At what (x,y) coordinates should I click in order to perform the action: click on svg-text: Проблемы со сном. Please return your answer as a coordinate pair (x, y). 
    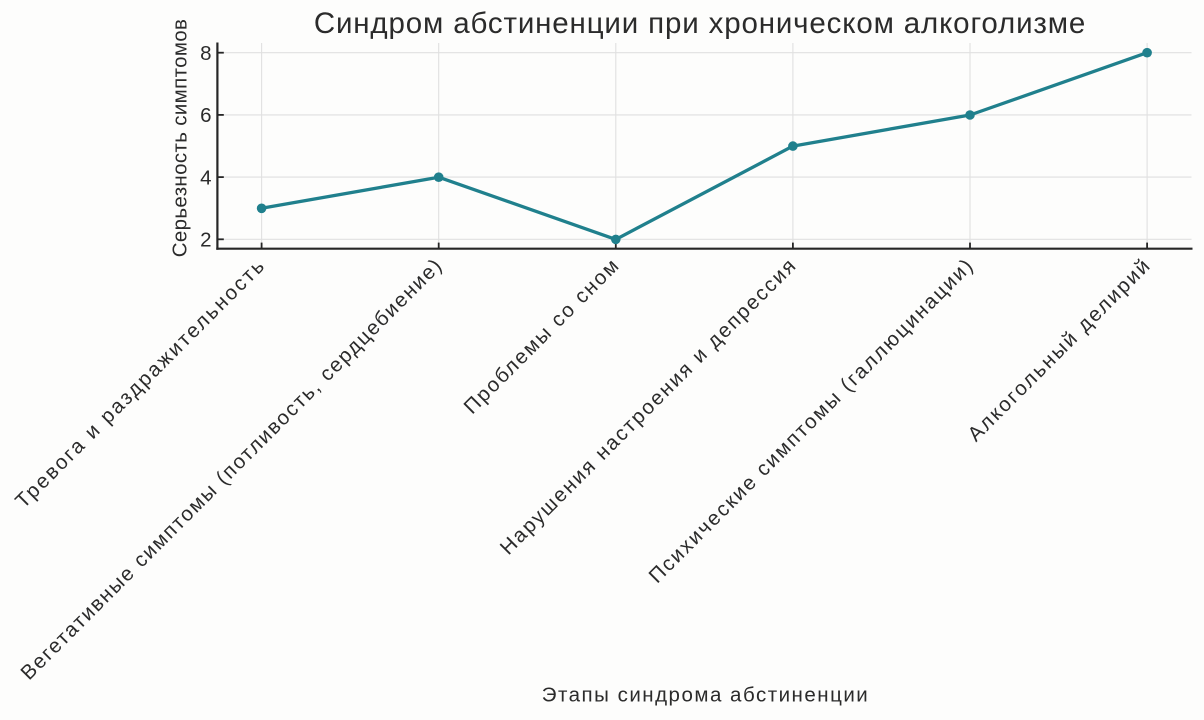
    Looking at the image, I should click on (541, 335).